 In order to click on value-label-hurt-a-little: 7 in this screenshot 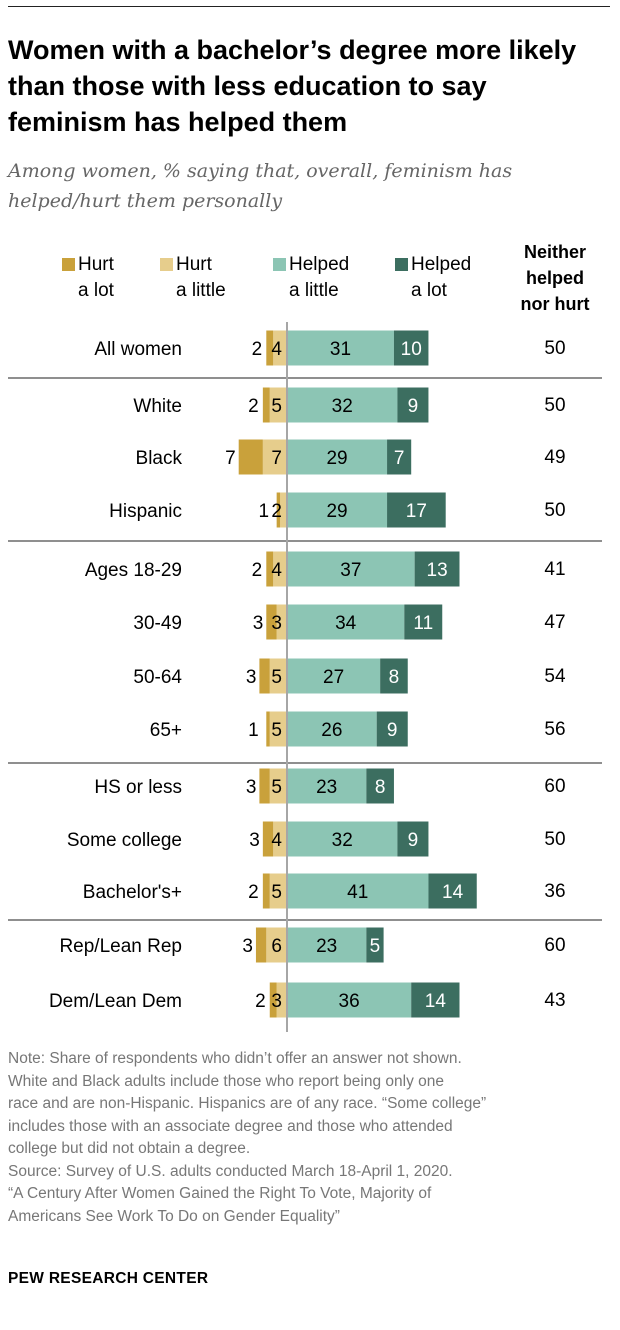, I will do `click(276, 458)`.